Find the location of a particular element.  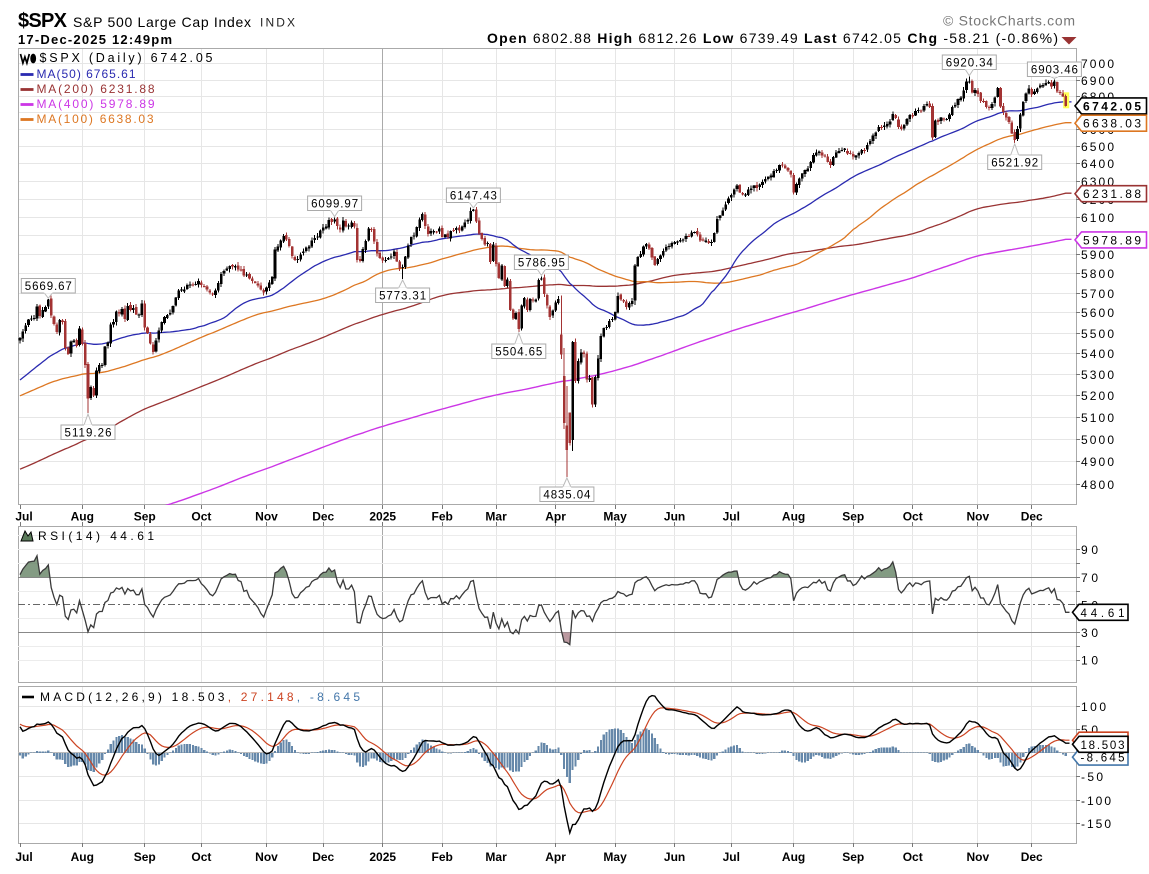

svg-text: 6147.43 is located at coordinates (473, 197).